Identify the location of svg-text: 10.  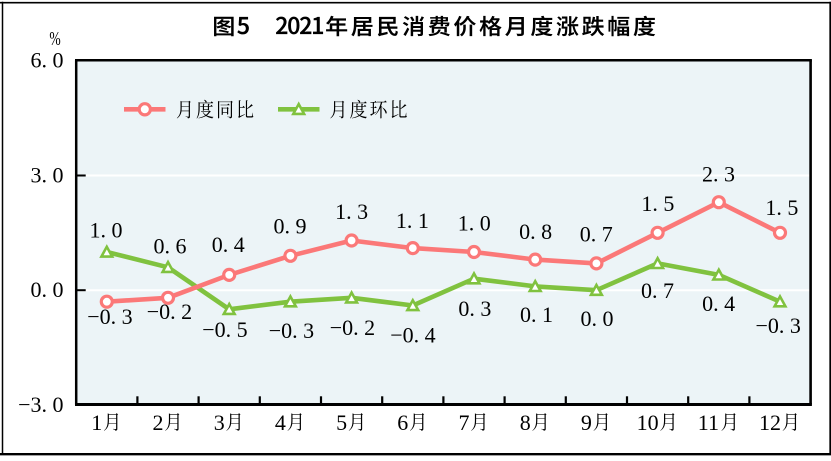
(648, 422).